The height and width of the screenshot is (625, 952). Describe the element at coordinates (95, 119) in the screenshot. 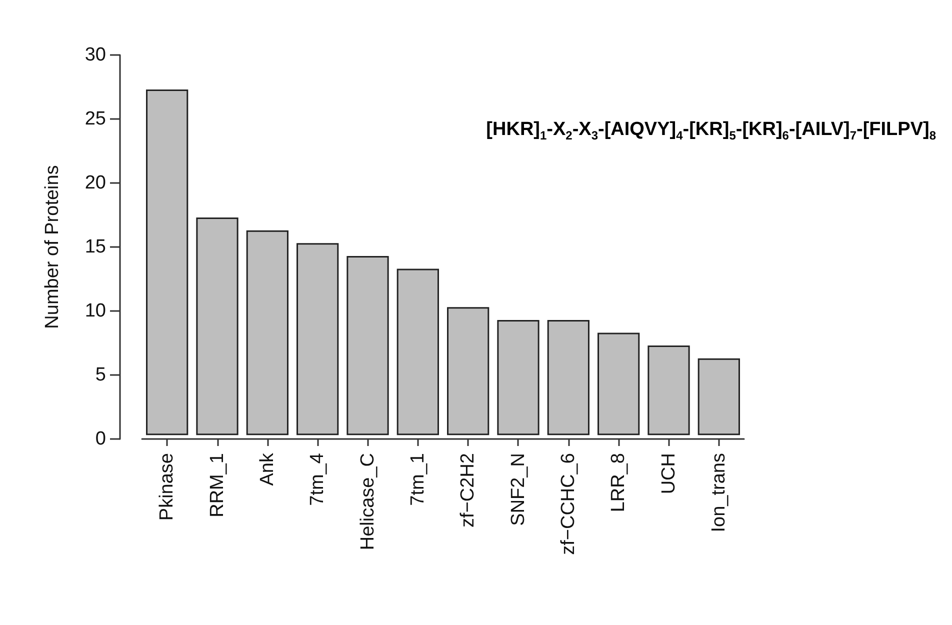

I see `y-tick-label: 25` at that location.